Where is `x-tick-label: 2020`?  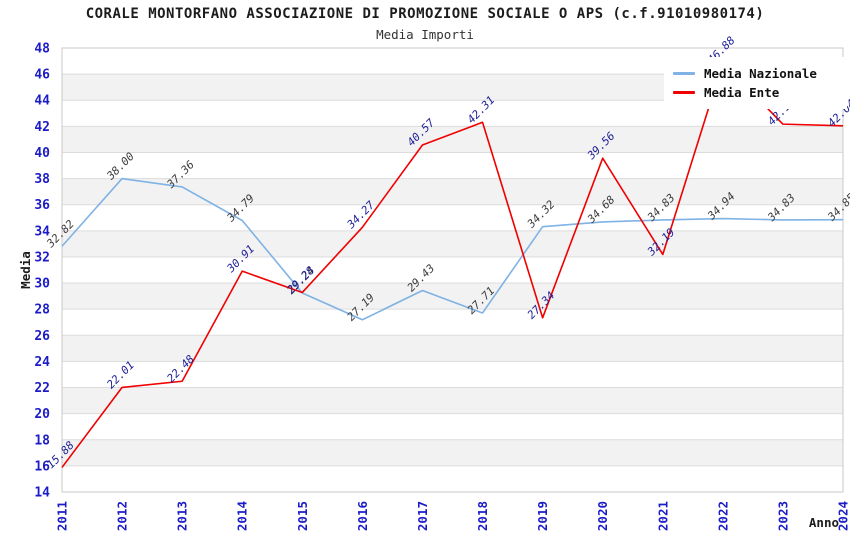 x-tick-label: 2020 is located at coordinates (602, 516).